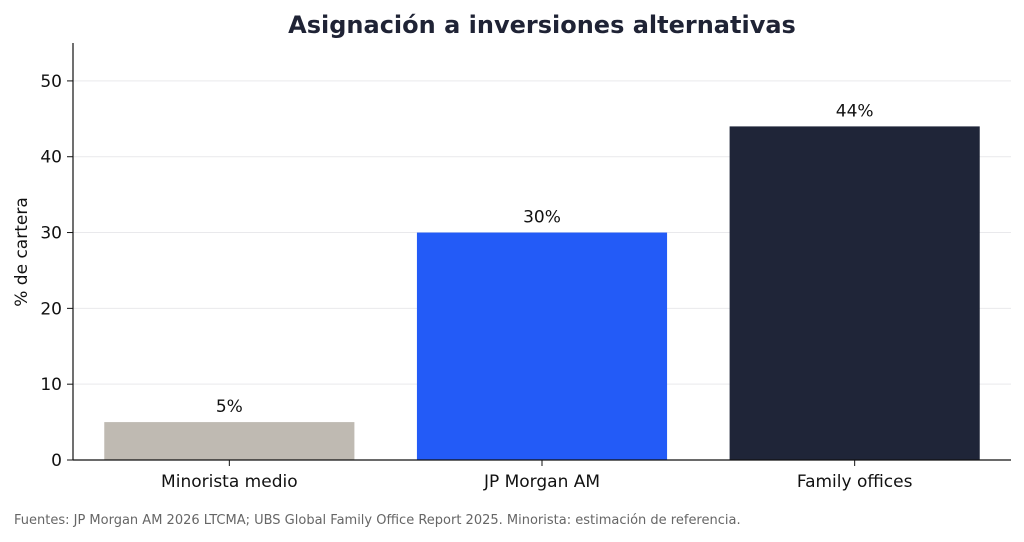 The height and width of the screenshot is (542, 1024). I want to click on y-tick-label: 0, so click(56, 461).